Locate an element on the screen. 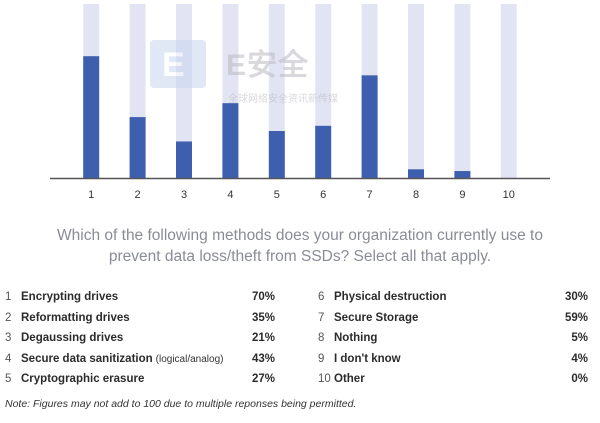  legend-number: 2 is located at coordinates (8, 317).